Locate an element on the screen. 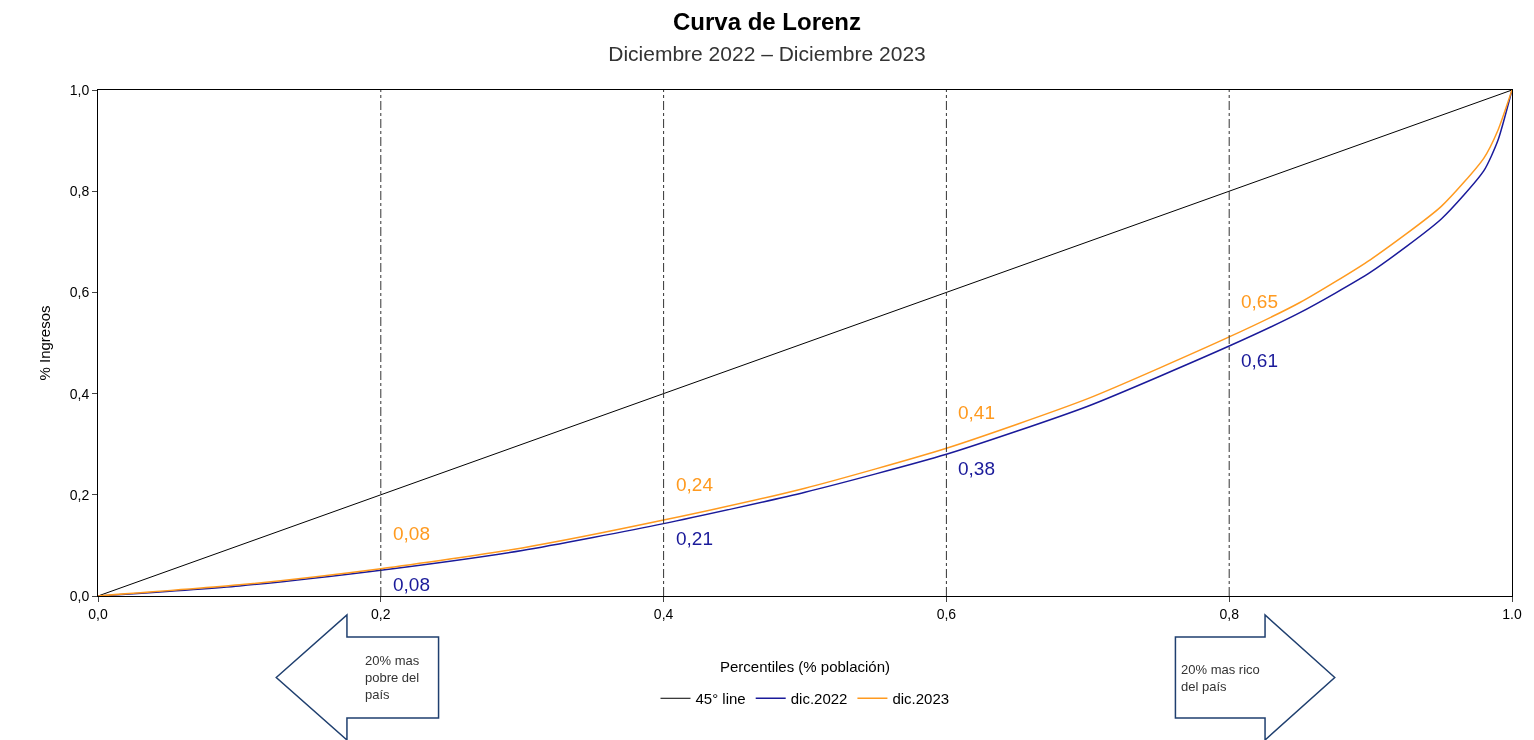  chart-subtitle: Diciembre 2022 – Diciembre 2023 is located at coordinates (767, 53).